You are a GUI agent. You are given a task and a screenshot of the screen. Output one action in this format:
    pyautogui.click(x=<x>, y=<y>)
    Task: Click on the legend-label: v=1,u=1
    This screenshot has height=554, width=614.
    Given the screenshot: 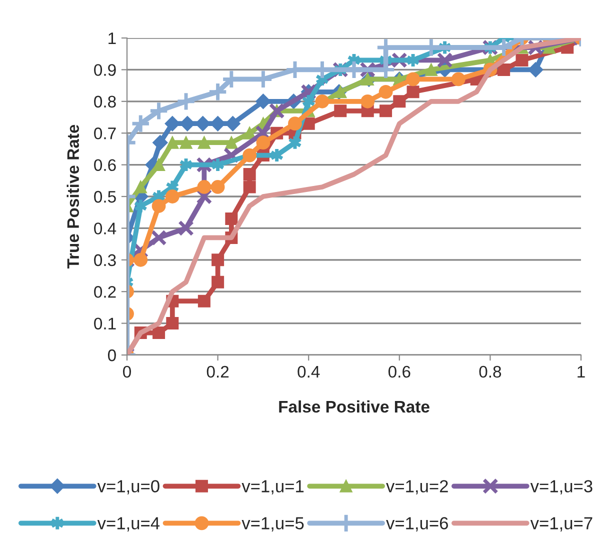 What is the action you would take?
    pyautogui.click(x=273, y=487)
    